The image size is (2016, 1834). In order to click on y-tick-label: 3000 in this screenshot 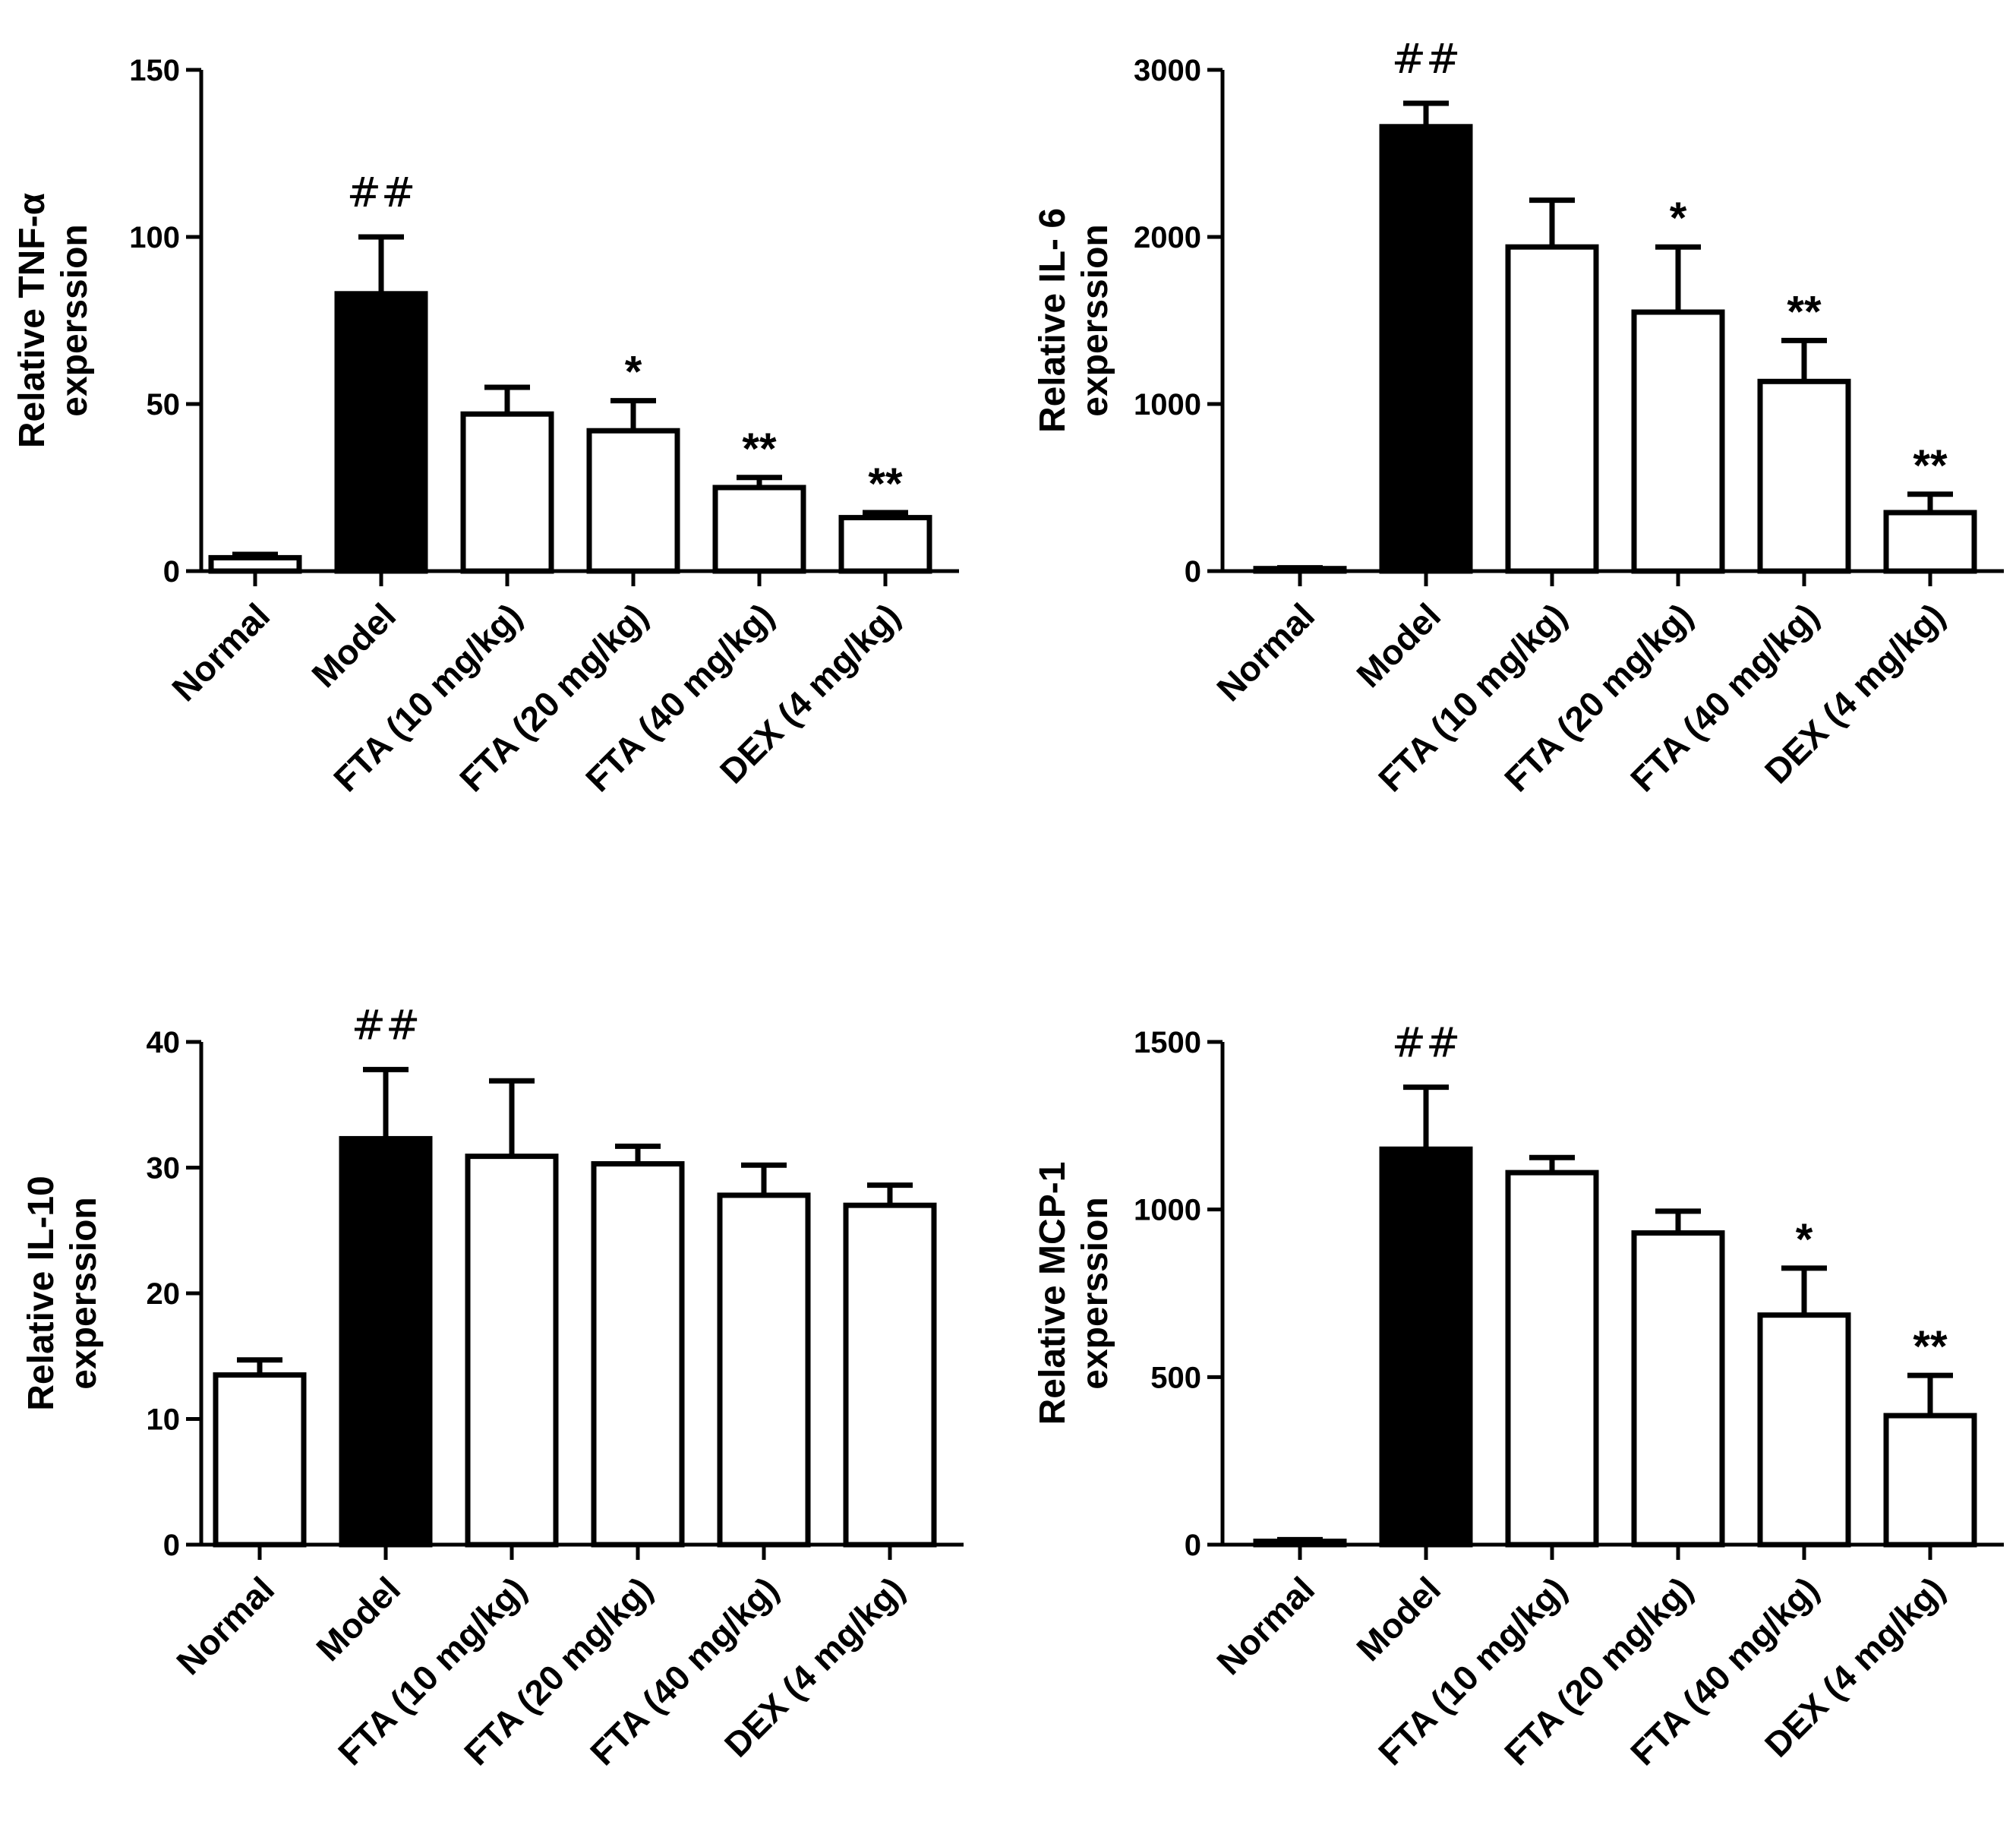, I will do `click(1167, 70)`.